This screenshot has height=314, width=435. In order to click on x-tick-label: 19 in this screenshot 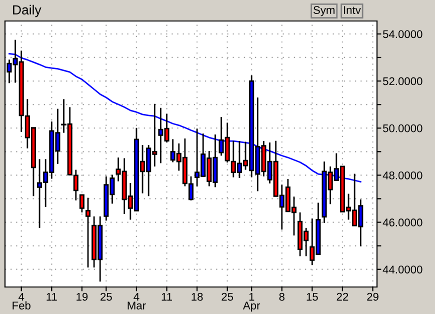, I will do `click(82, 296)`.